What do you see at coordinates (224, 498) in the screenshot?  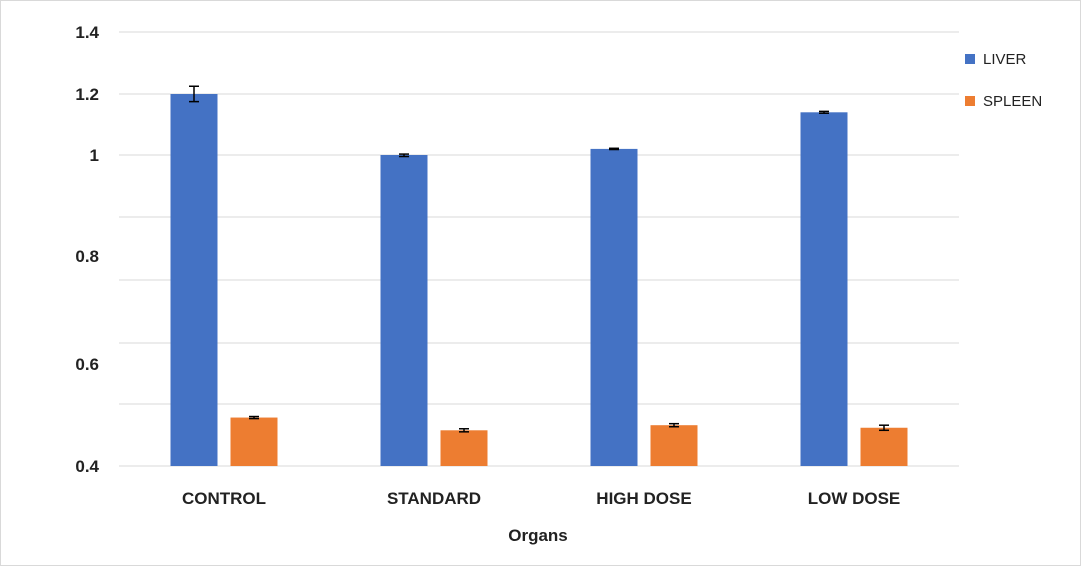 I see `x-category-label: CONTROL` at bounding box center [224, 498].